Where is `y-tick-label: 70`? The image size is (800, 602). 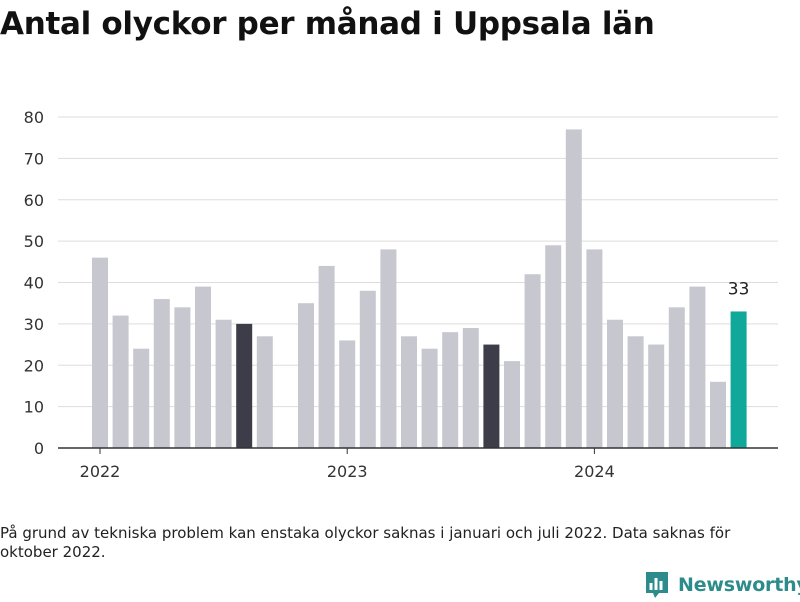 y-tick-label: 70 is located at coordinates (34, 158).